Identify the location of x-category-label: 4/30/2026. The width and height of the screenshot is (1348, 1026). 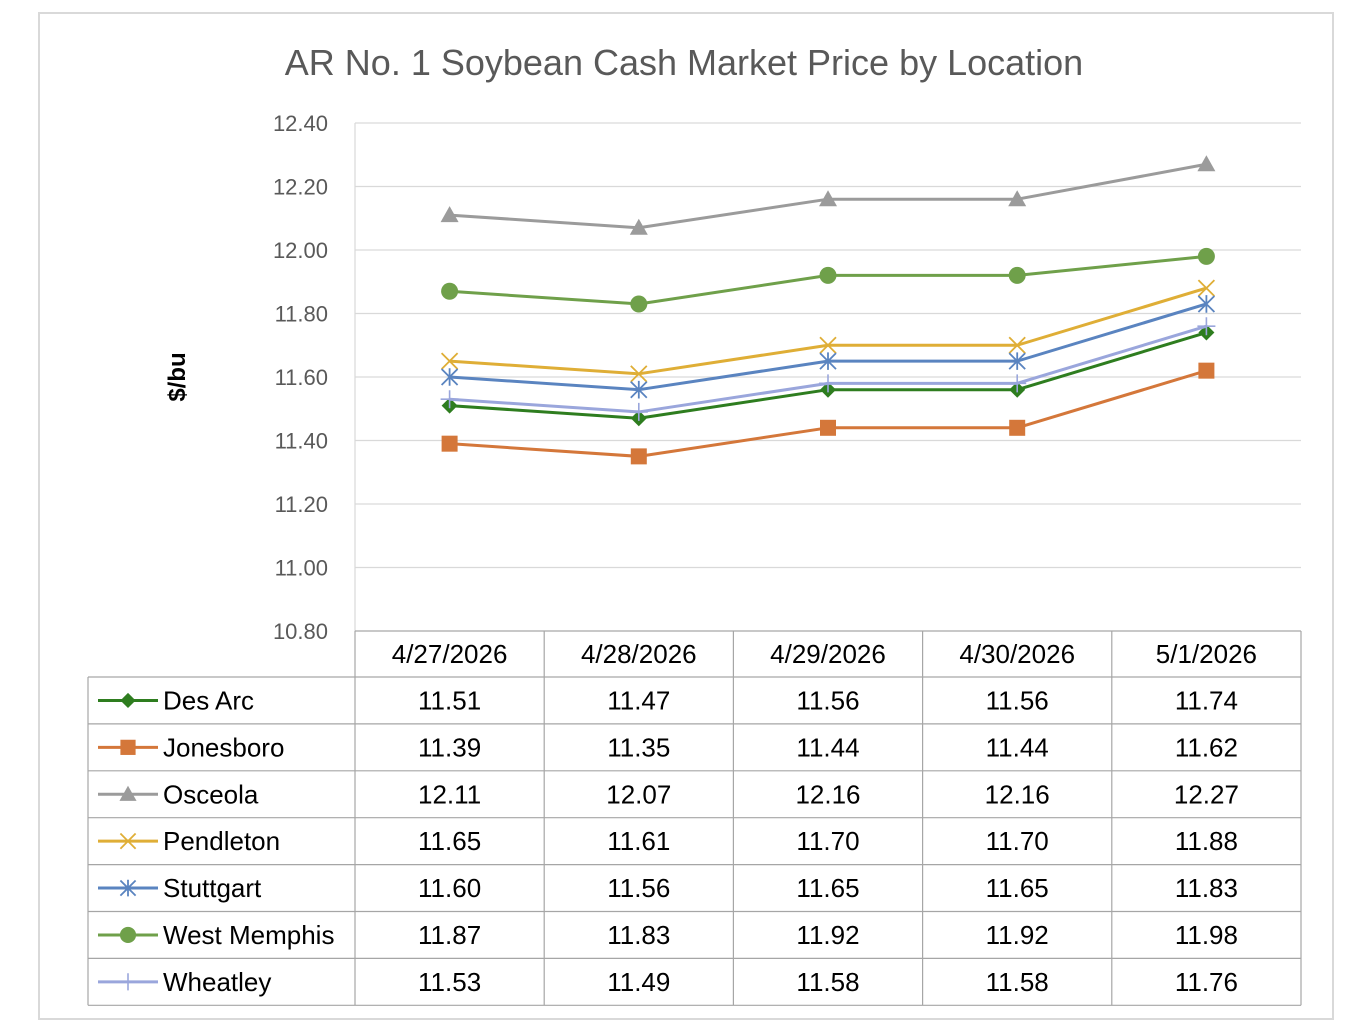
(1017, 654).